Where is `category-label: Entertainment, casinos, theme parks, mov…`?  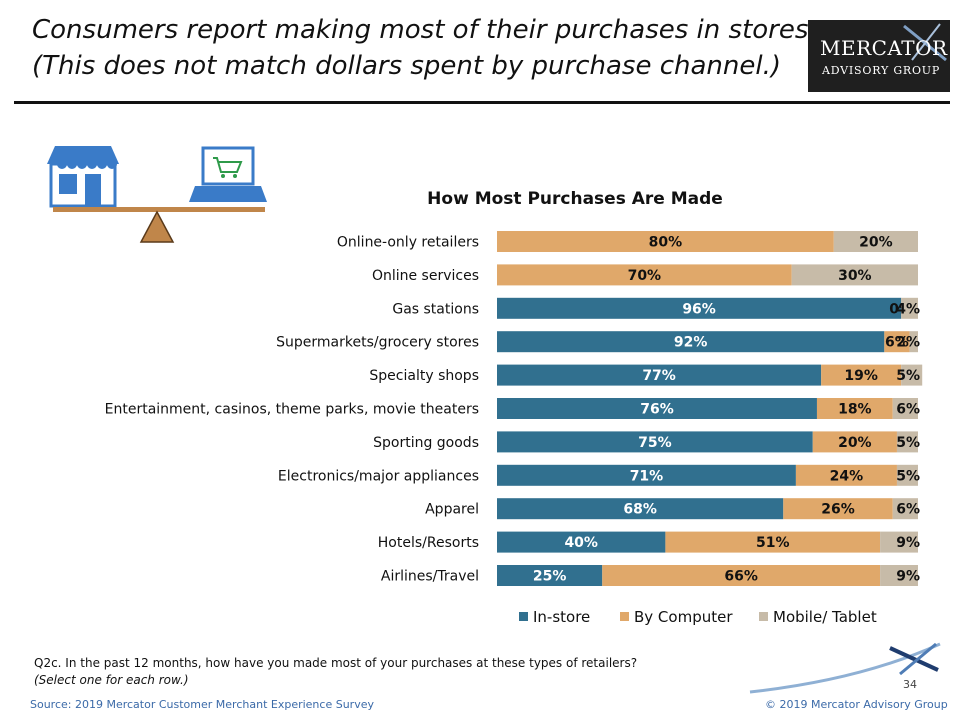
category-label: Entertainment, casinos, theme parks, mov… is located at coordinates (292, 410).